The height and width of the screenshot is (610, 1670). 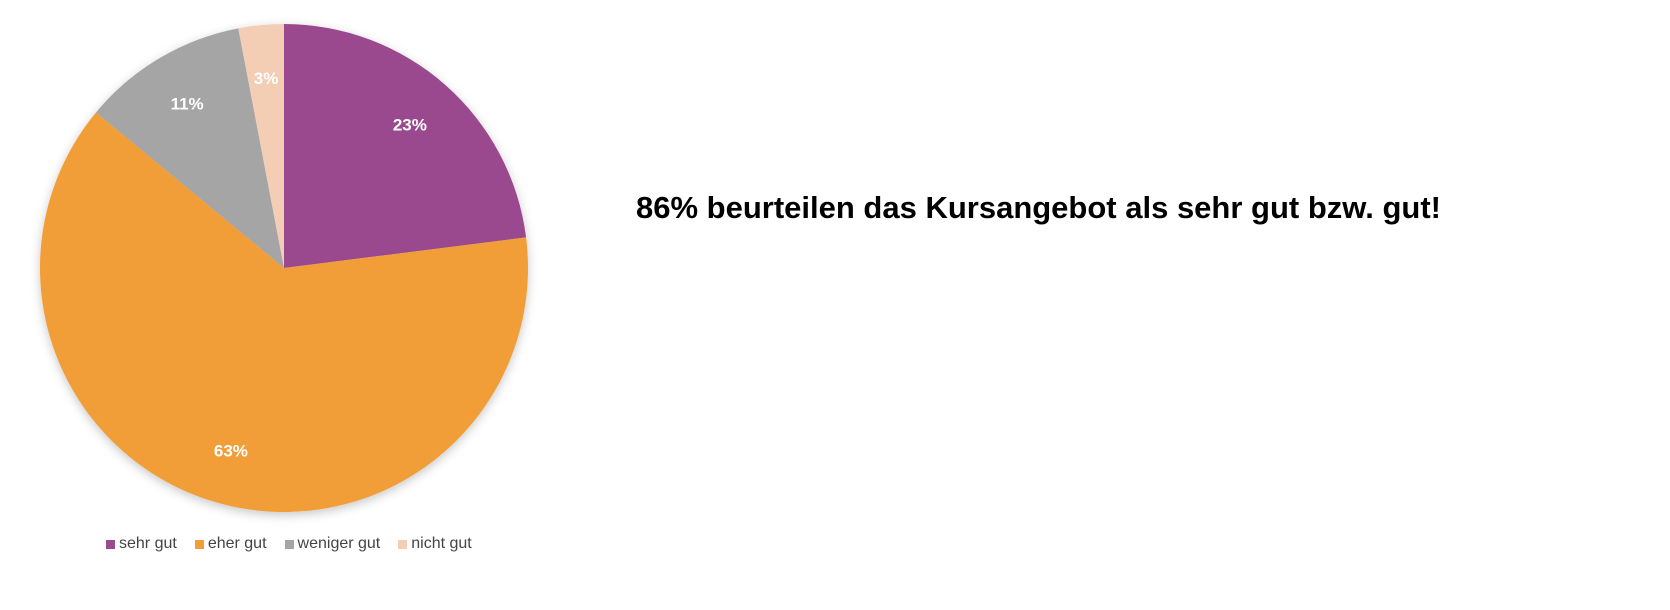 What do you see at coordinates (189, 148) in the screenshot?
I see `pie-slice-weniger-gut` at bounding box center [189, 148].